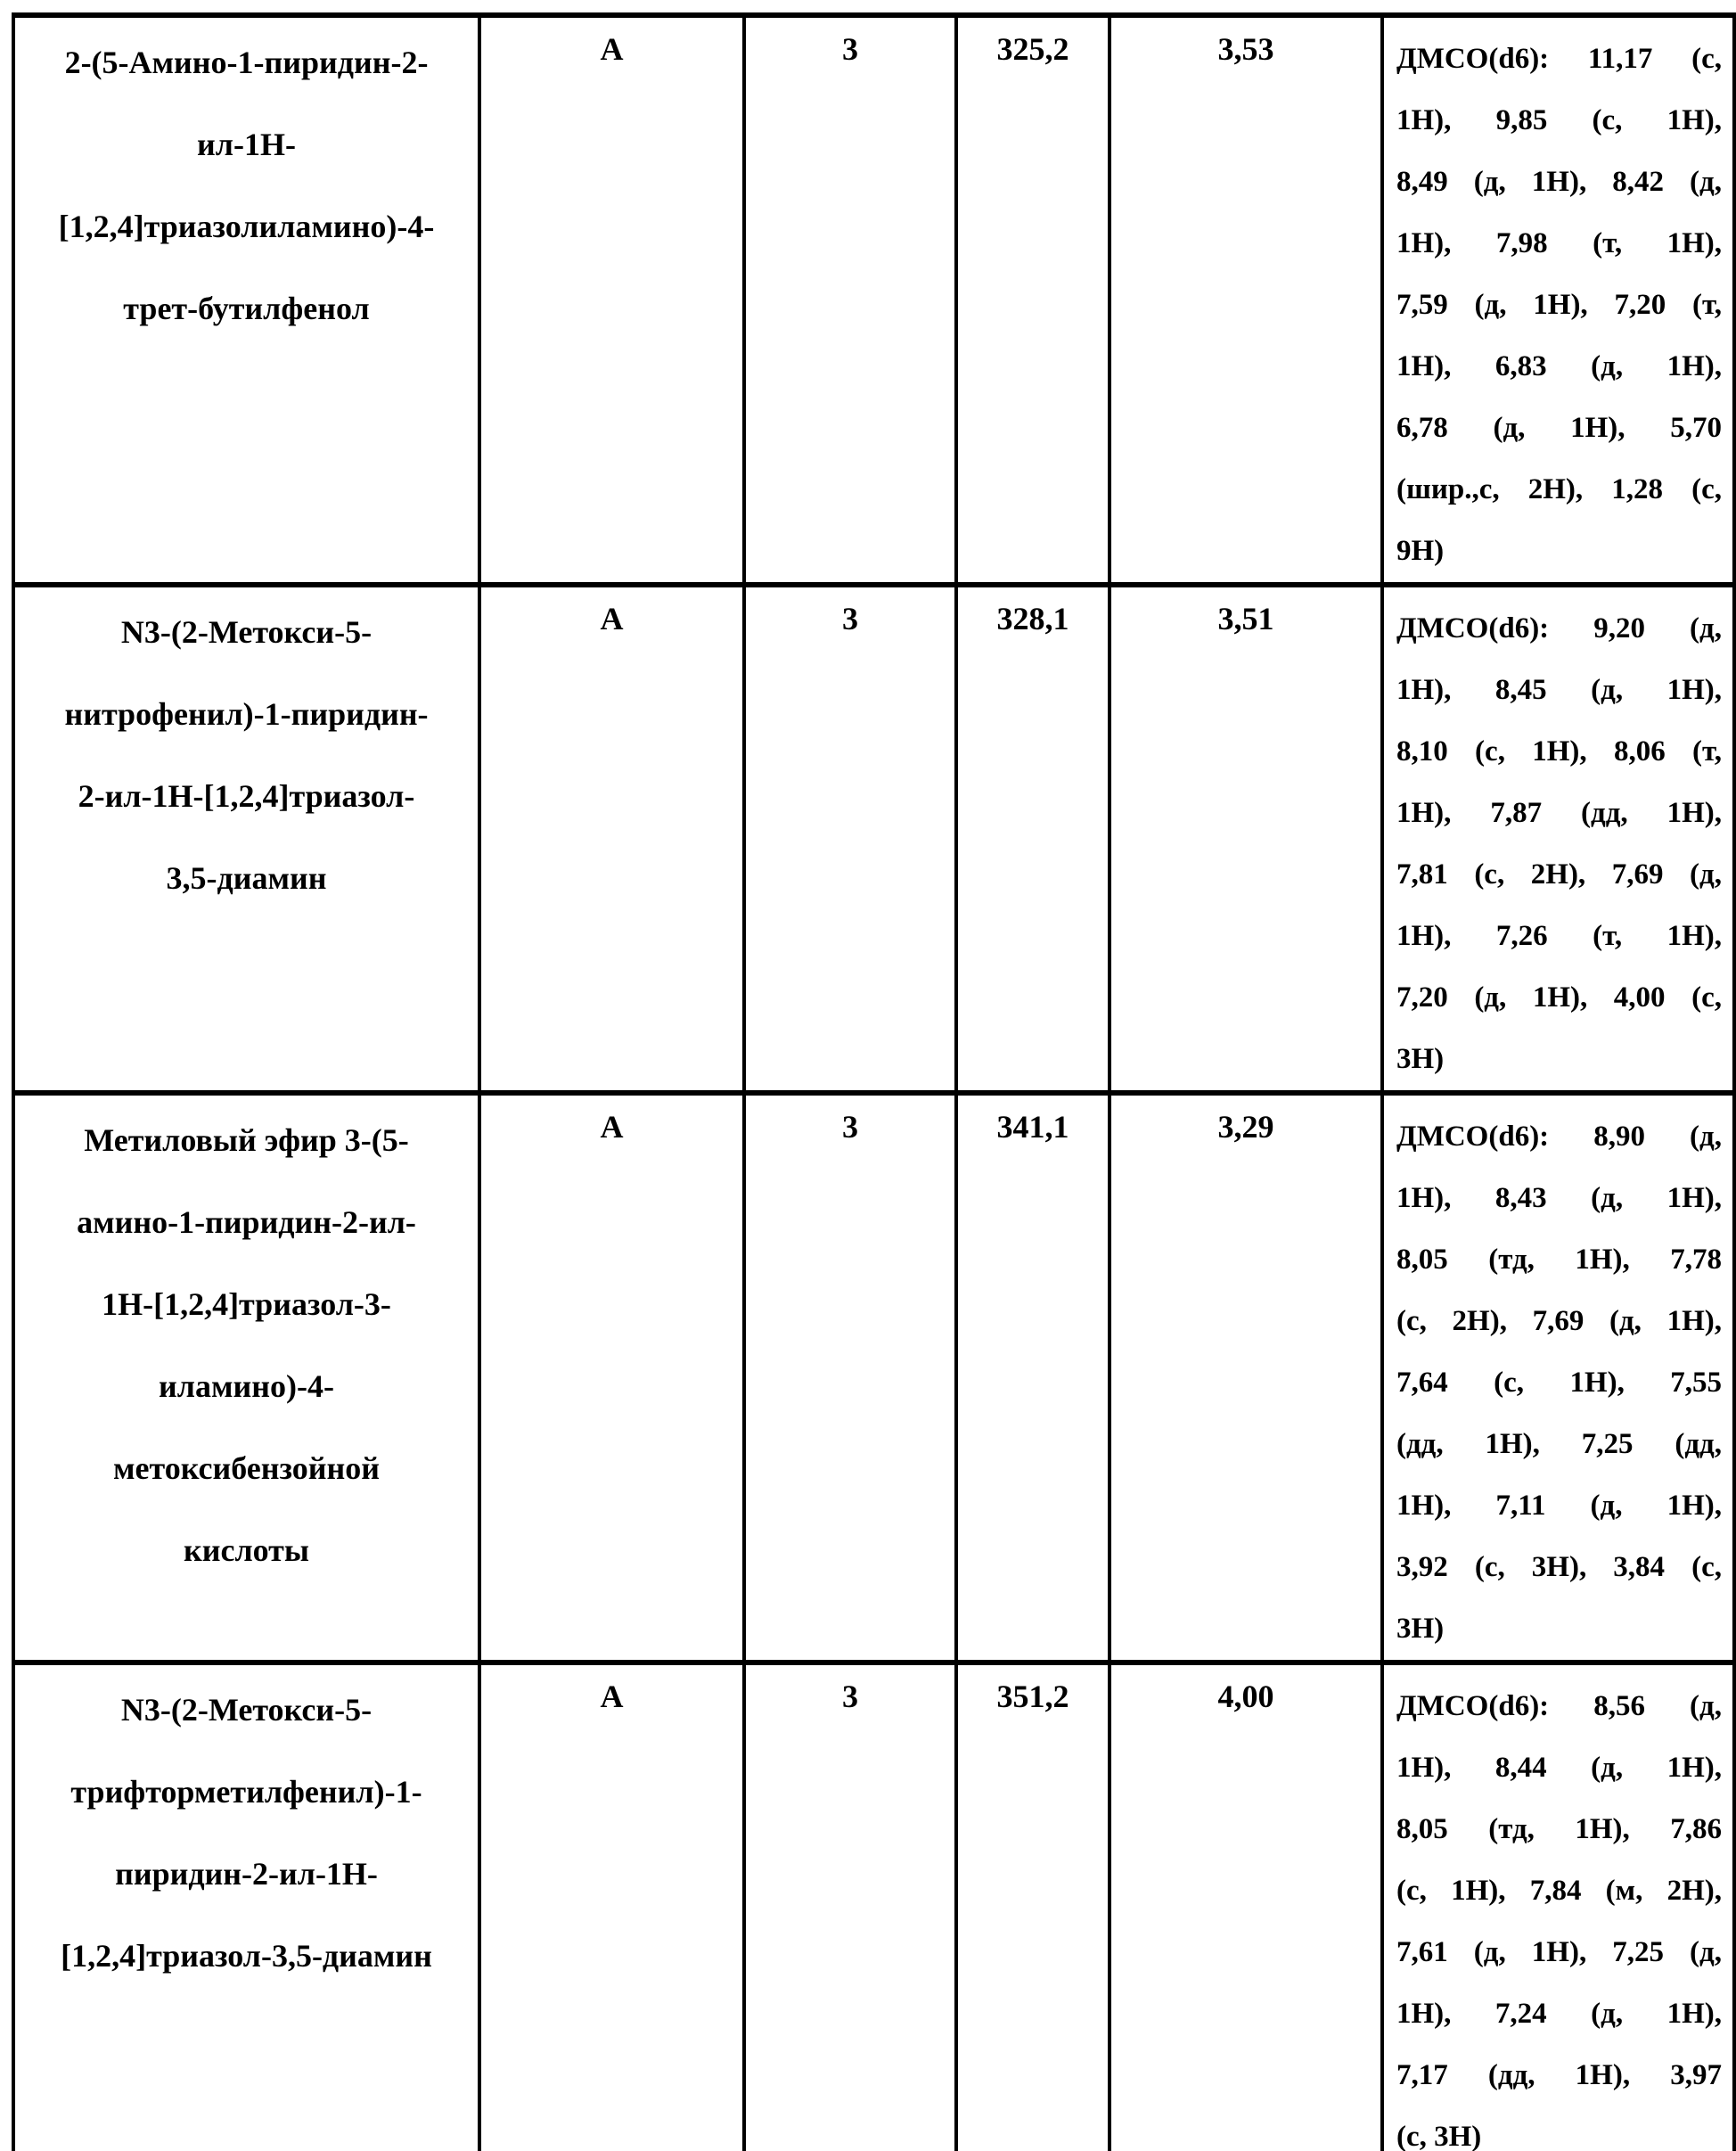  I want to click on nmr-line: 1Н), 7,24 (д, 1Н),, so click(1559, 2014).